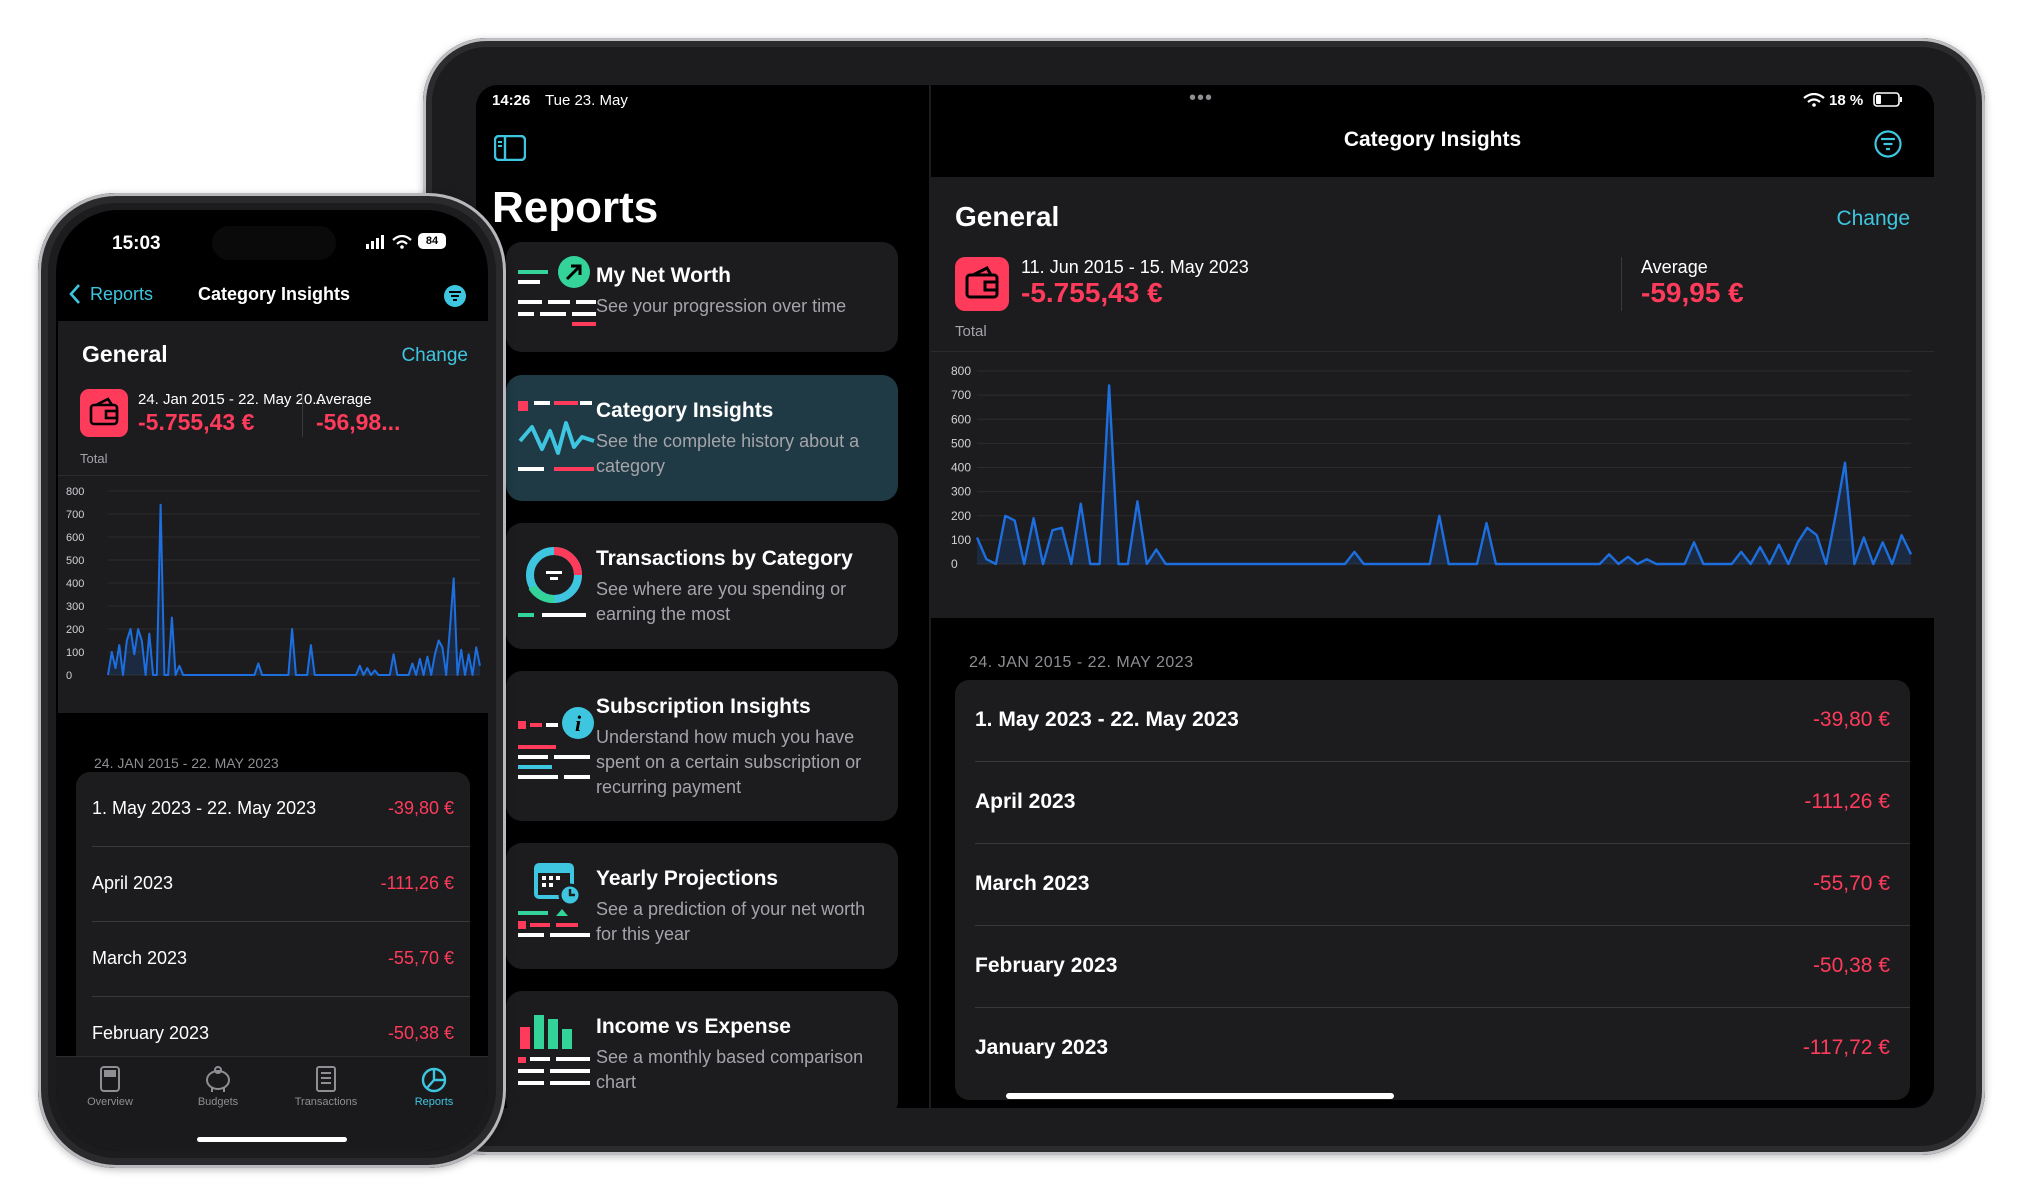 This screenshot has height=1200, width=2024. What do you see at coordinates (961, 468) in the screenshot?
I see `y-tick-label: 400` at bounding box center [961, 468].